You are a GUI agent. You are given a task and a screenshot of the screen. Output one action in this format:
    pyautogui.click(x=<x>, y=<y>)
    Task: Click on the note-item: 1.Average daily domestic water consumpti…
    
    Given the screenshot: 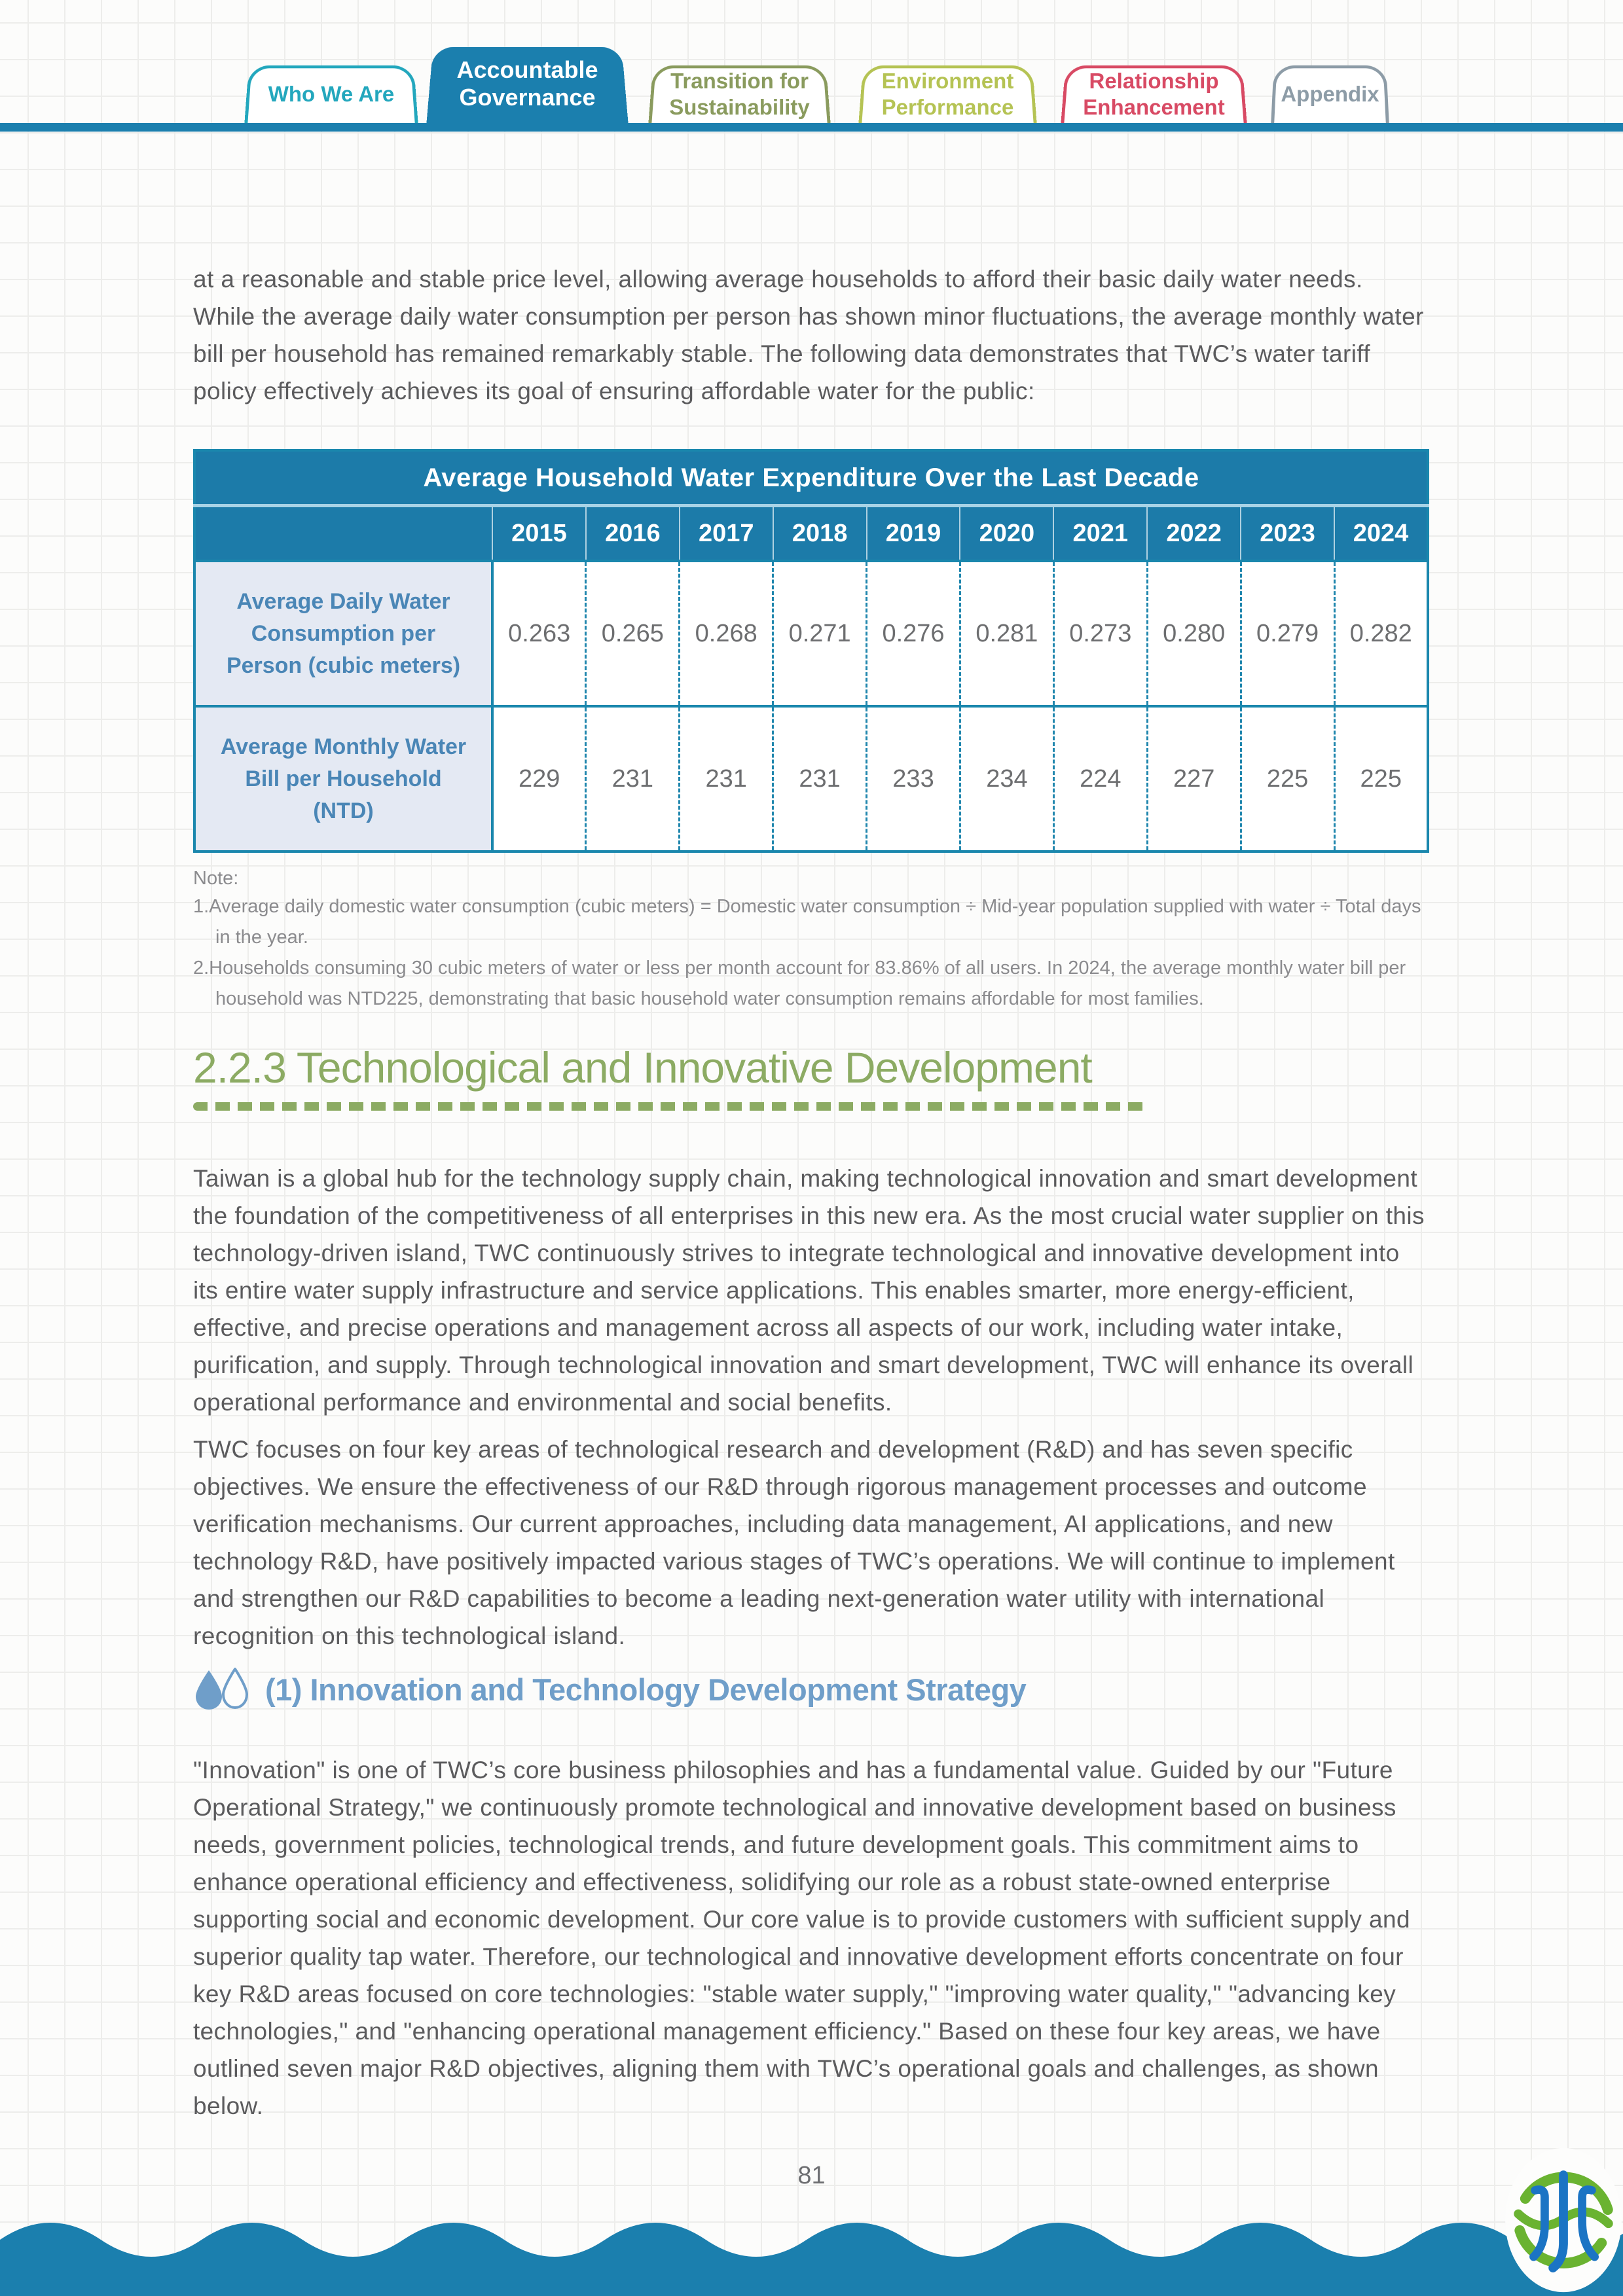 What is the action you would take?
    pyautogui.click(x=807, y=922)
    